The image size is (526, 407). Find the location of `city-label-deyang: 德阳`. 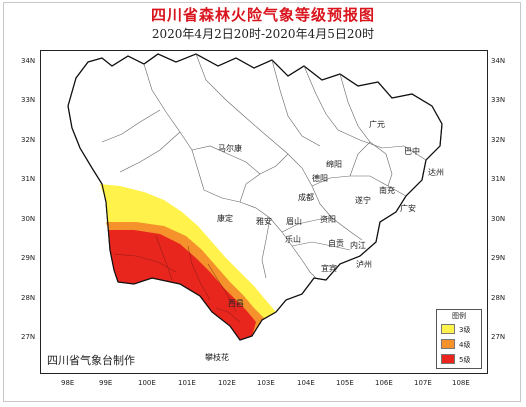

city-label-deyang: 德阳 is located at coordinates (320, 178).